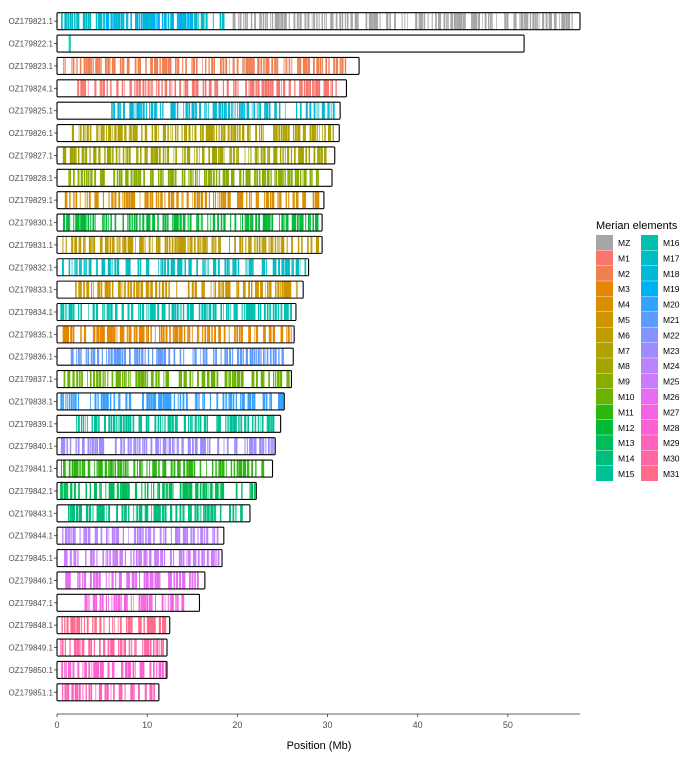 The image size is (689, 761). Describe the element at coordinates (671, 459) in the screenshot. I see `legend-label: M30` at that location.